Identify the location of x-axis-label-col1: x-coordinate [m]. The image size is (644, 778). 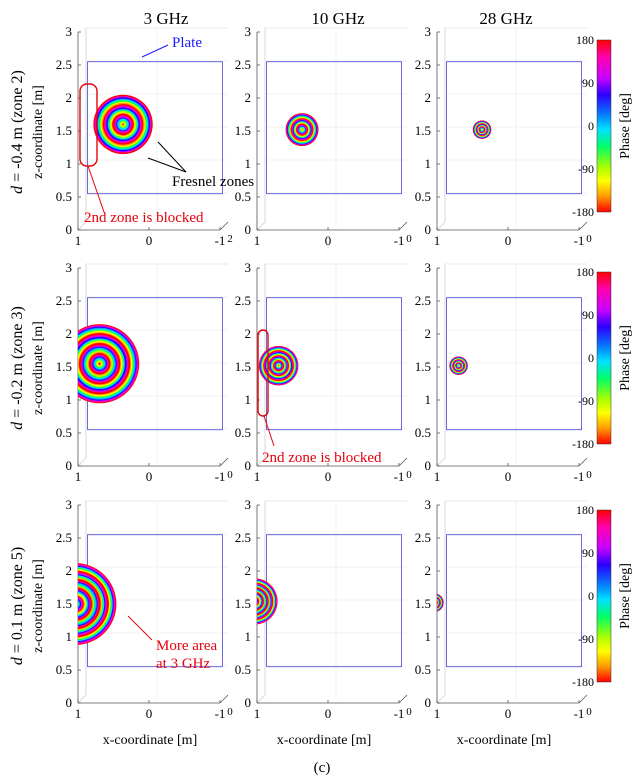
(150, 740).